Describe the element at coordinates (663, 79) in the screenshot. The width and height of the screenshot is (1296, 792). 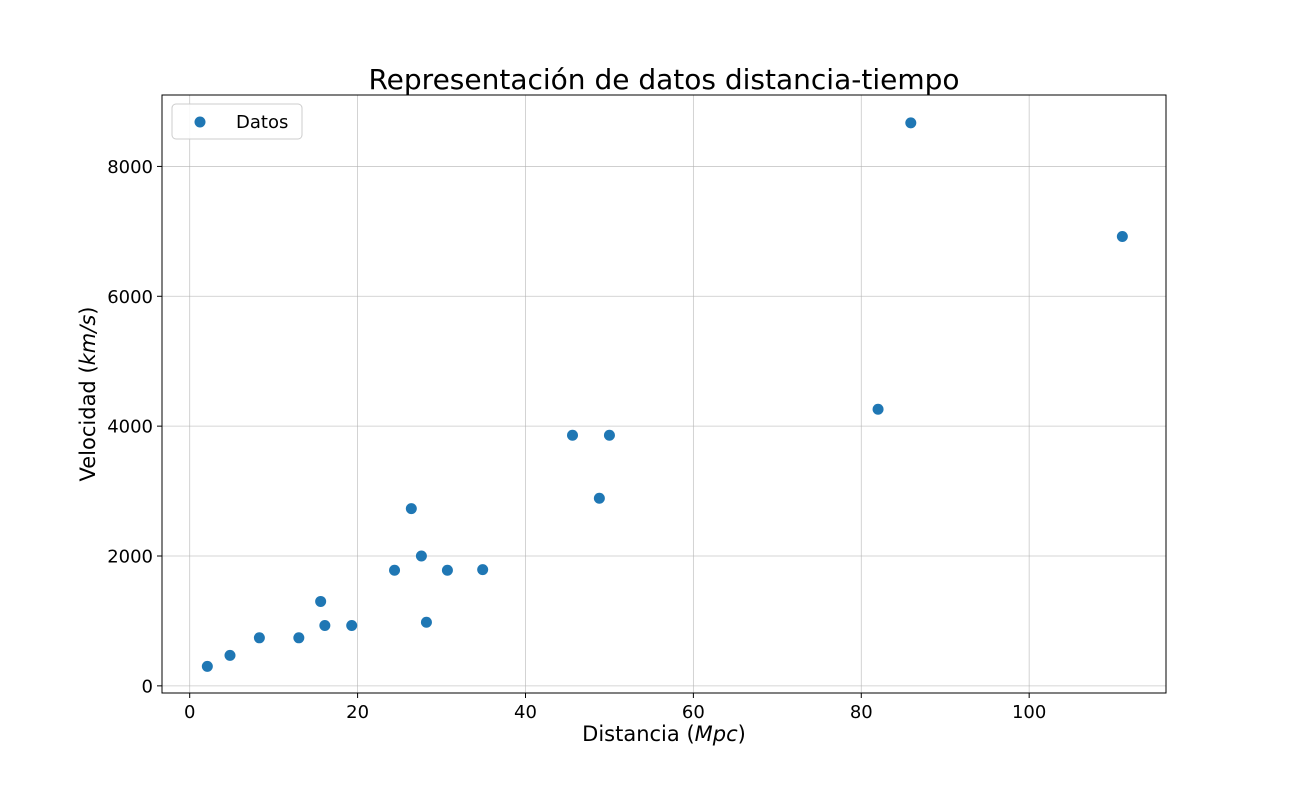
I see `chart-title: Representación de datos distancia-tiempo` at that location.